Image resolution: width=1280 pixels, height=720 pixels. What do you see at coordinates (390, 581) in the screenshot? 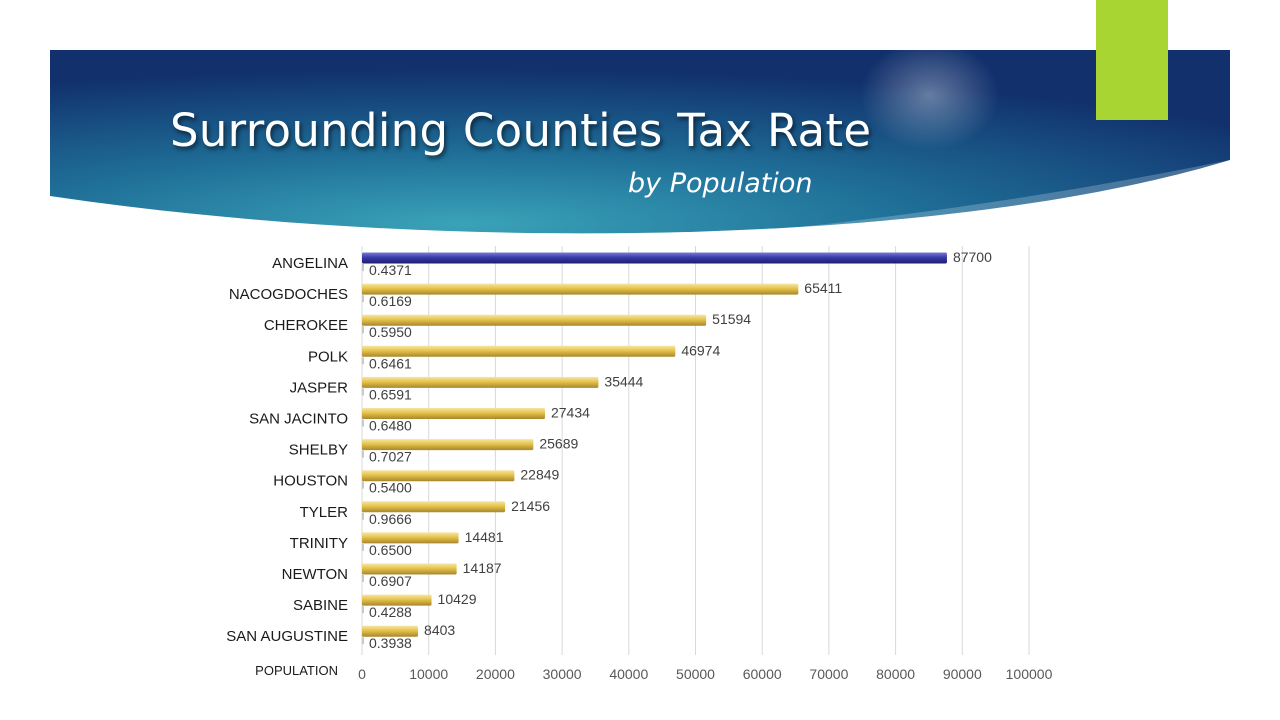
I see `tax-rate-label-newton: 0.6907` at bounding box center [390, 581].